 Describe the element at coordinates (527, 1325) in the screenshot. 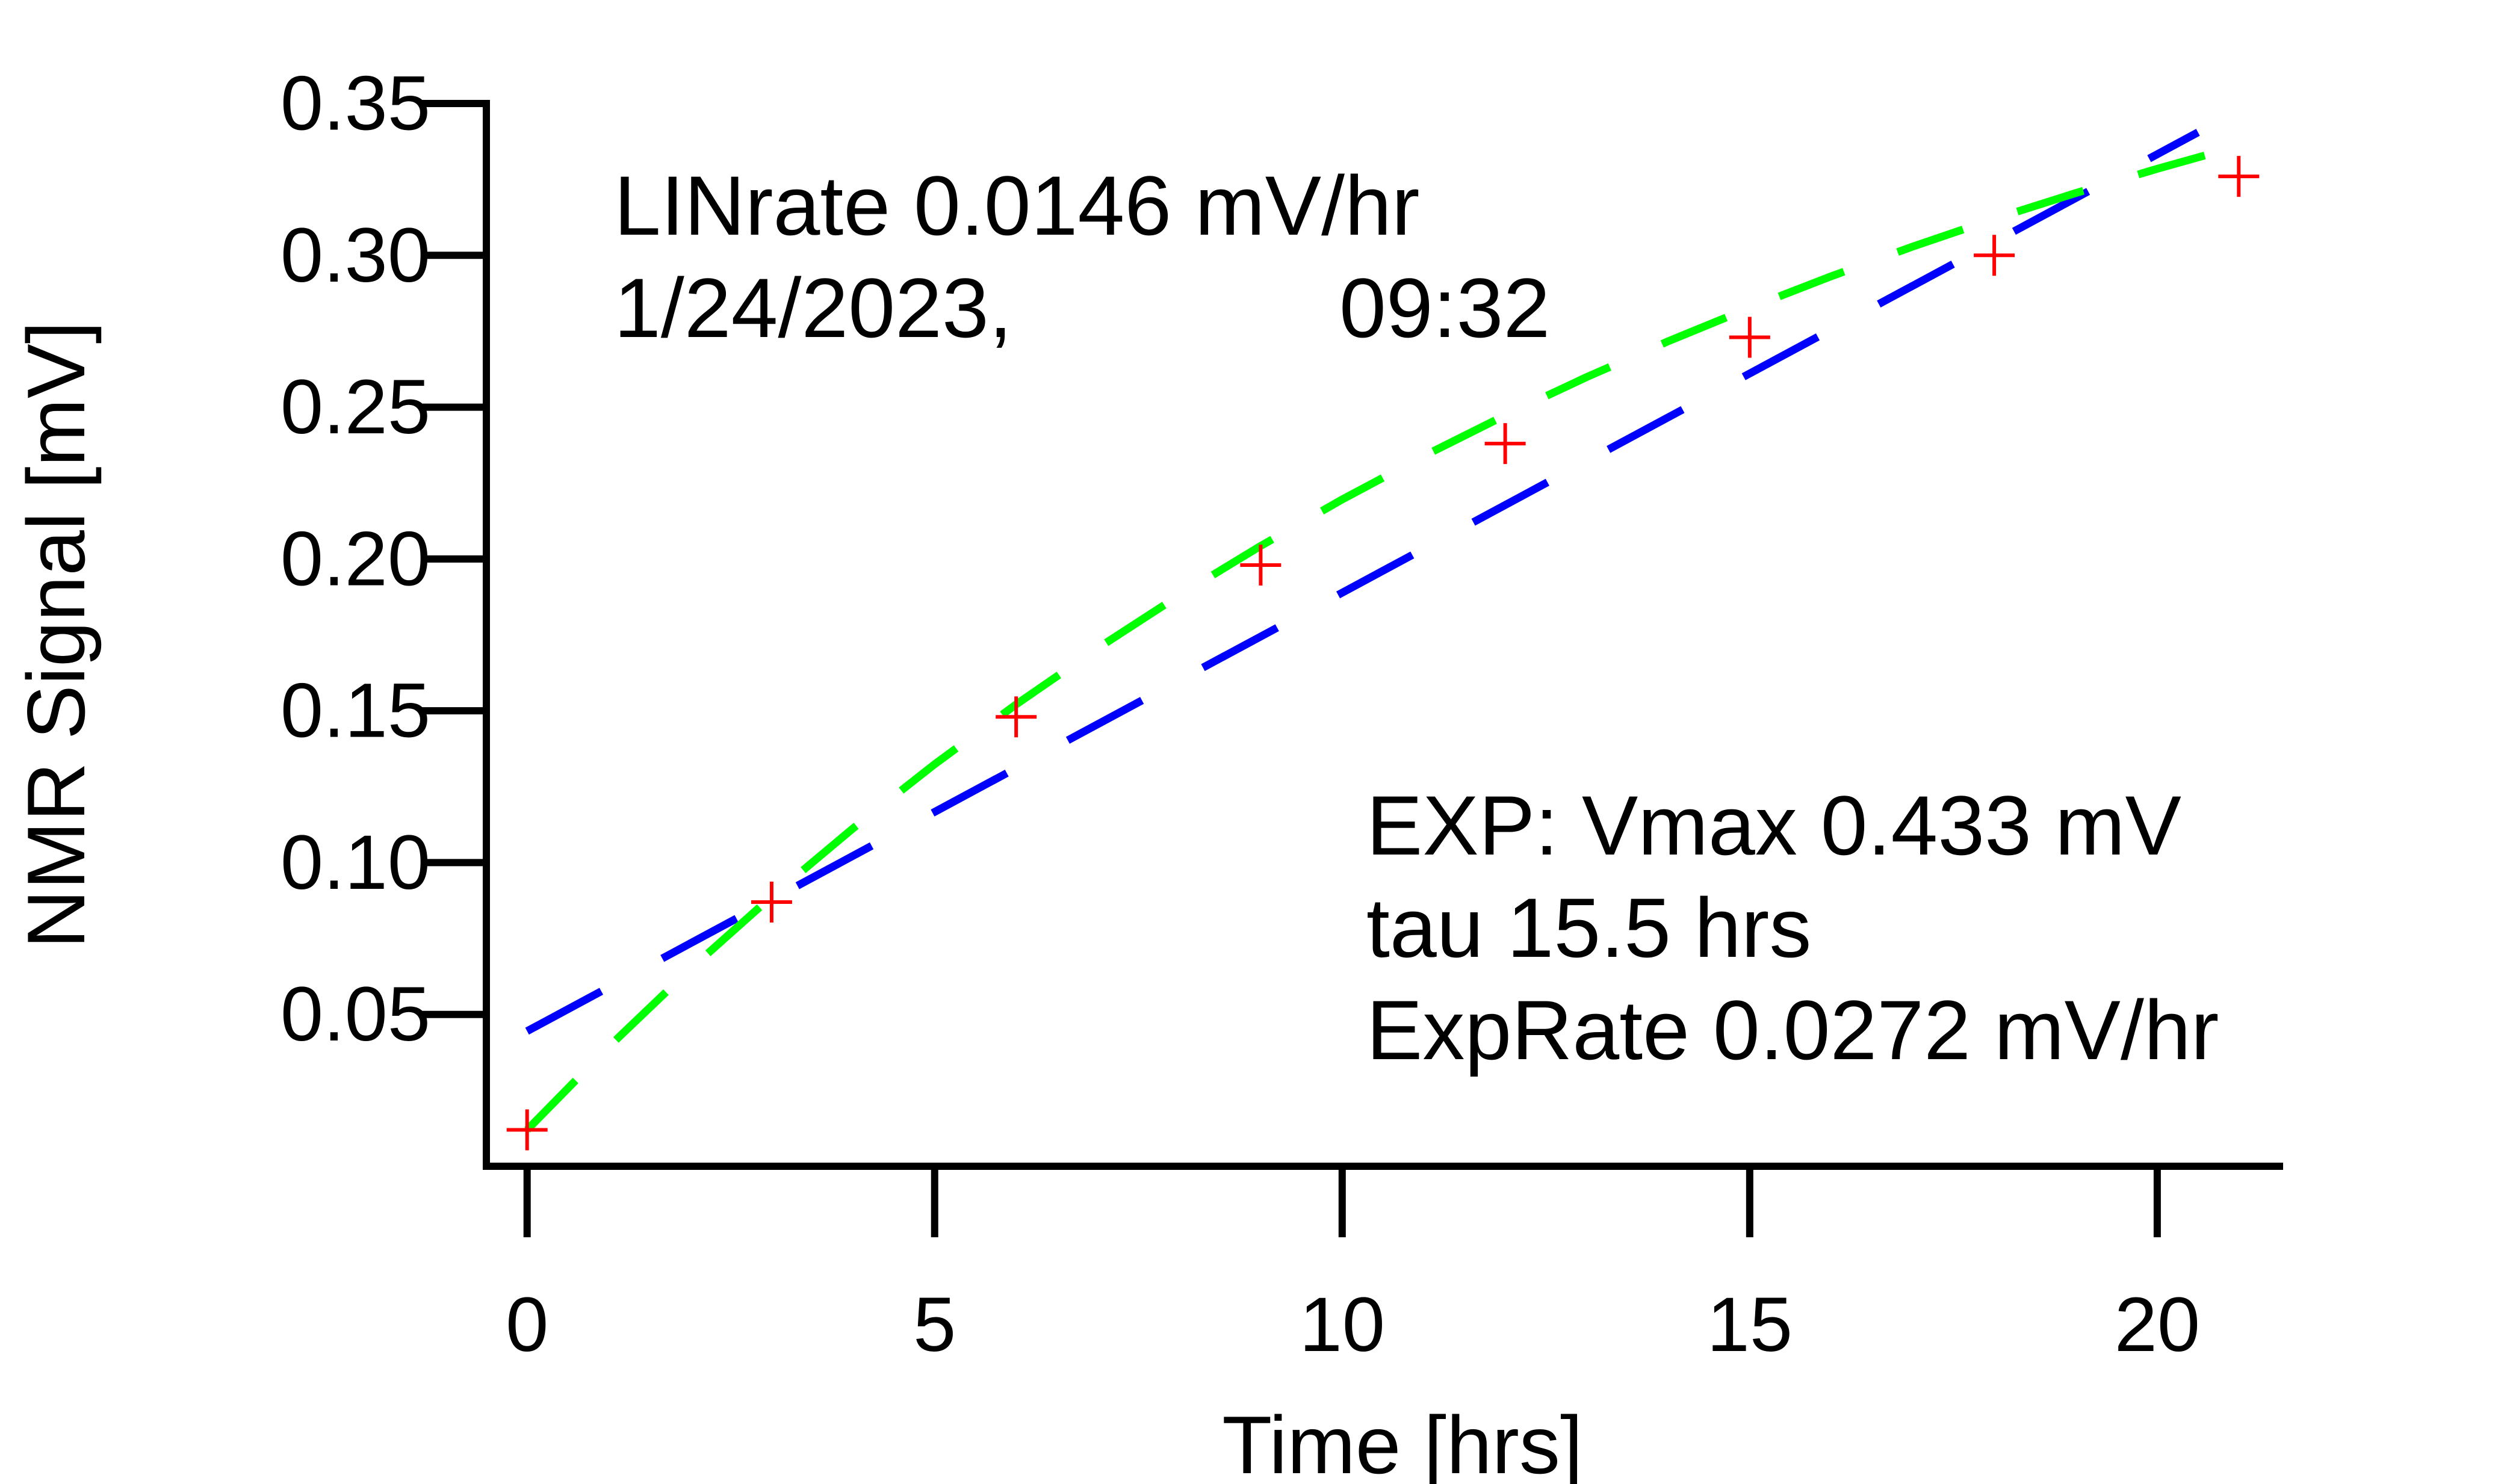

I see `x-tick-label: 0` at that location.